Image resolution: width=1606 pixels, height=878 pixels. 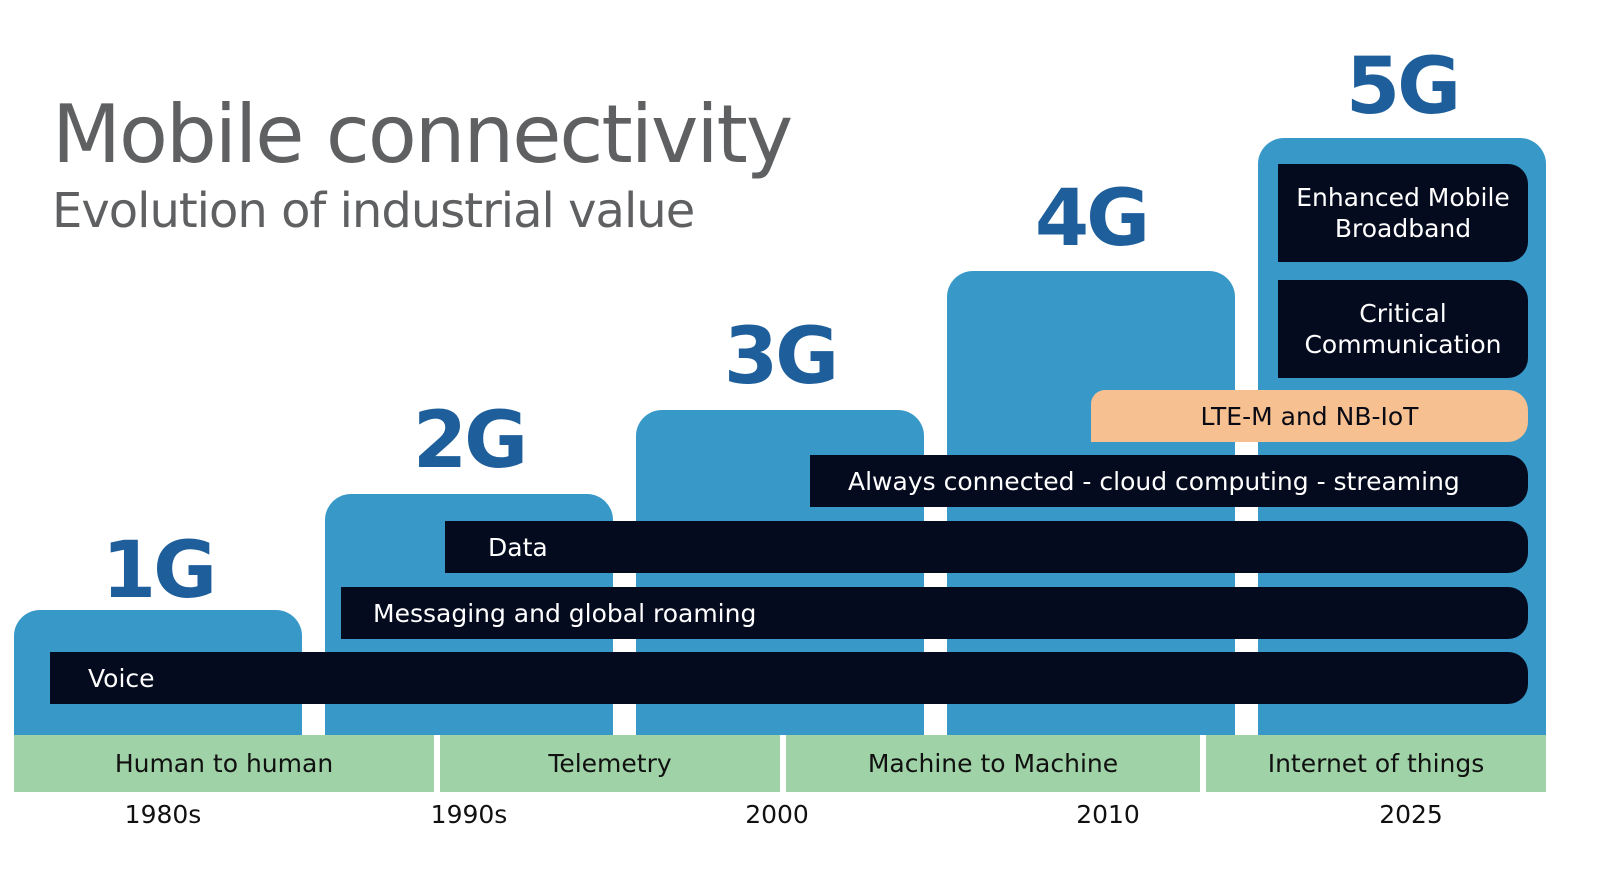 What do you see at coordinates (934, 613) in the screenshot?
I see `capability-messaging: Messaging and global roaming` at bounding box center [934, 613].